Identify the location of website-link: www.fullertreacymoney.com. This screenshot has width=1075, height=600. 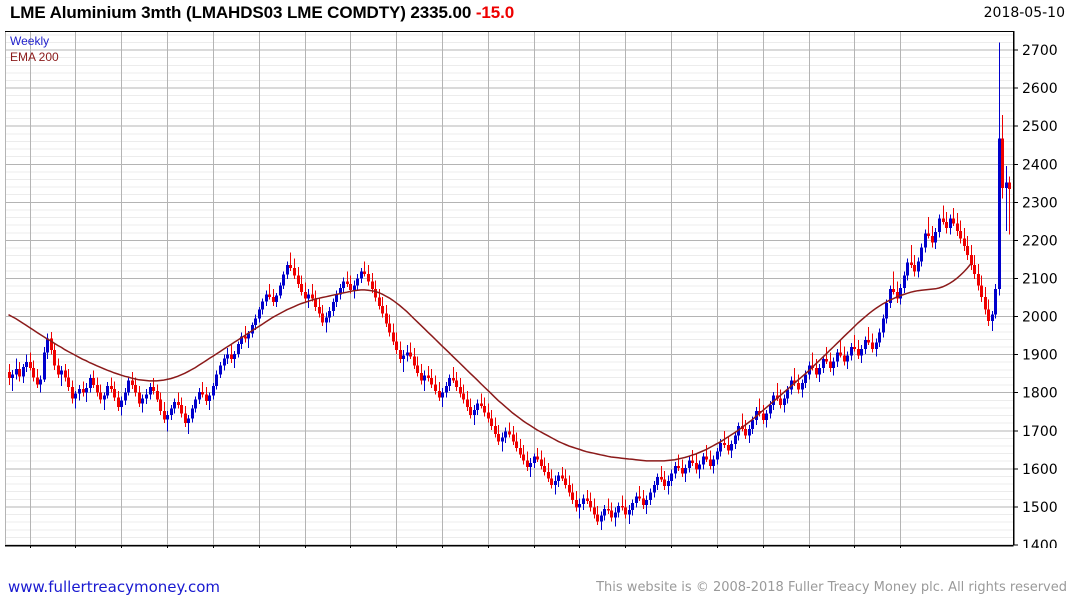
(114, 587).